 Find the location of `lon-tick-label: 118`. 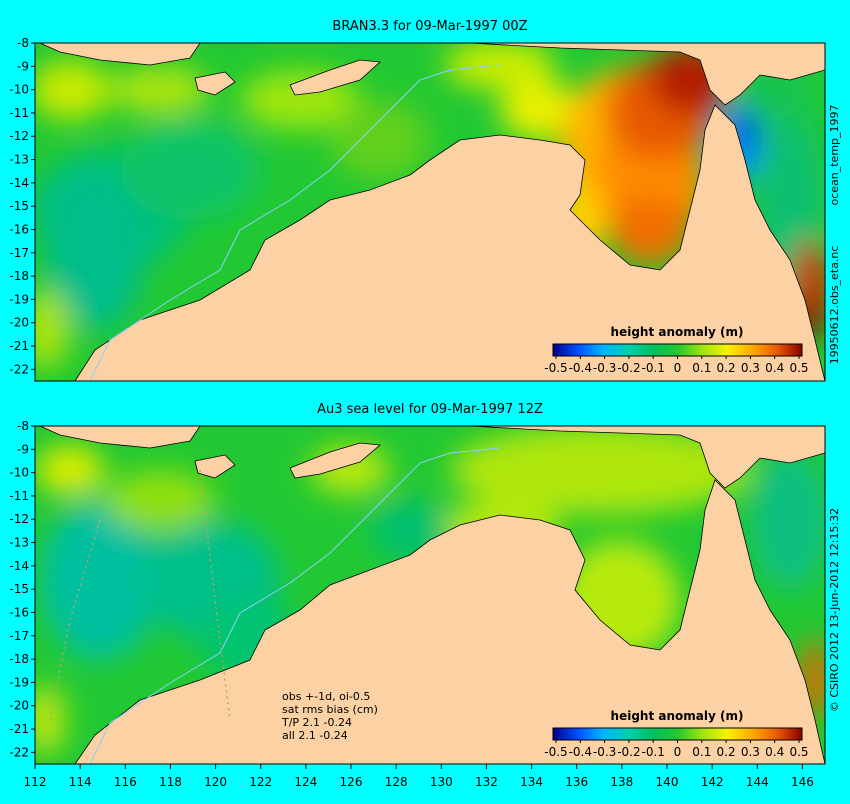

lon-tick-label: 118 is located at coordinates (170, 782).